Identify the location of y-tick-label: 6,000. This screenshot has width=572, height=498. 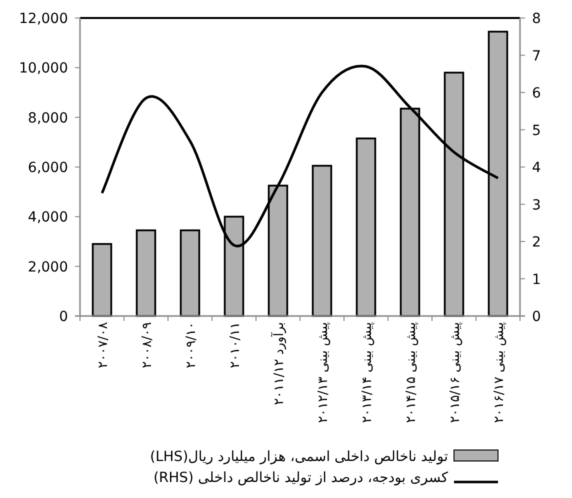
(48, 168).